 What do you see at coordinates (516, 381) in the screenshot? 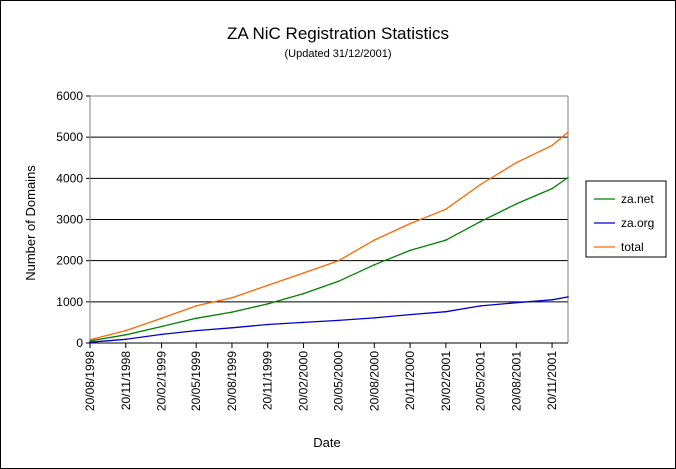
I see `x-tick-label: 20/08/2001` at bounding box center [516, 381].